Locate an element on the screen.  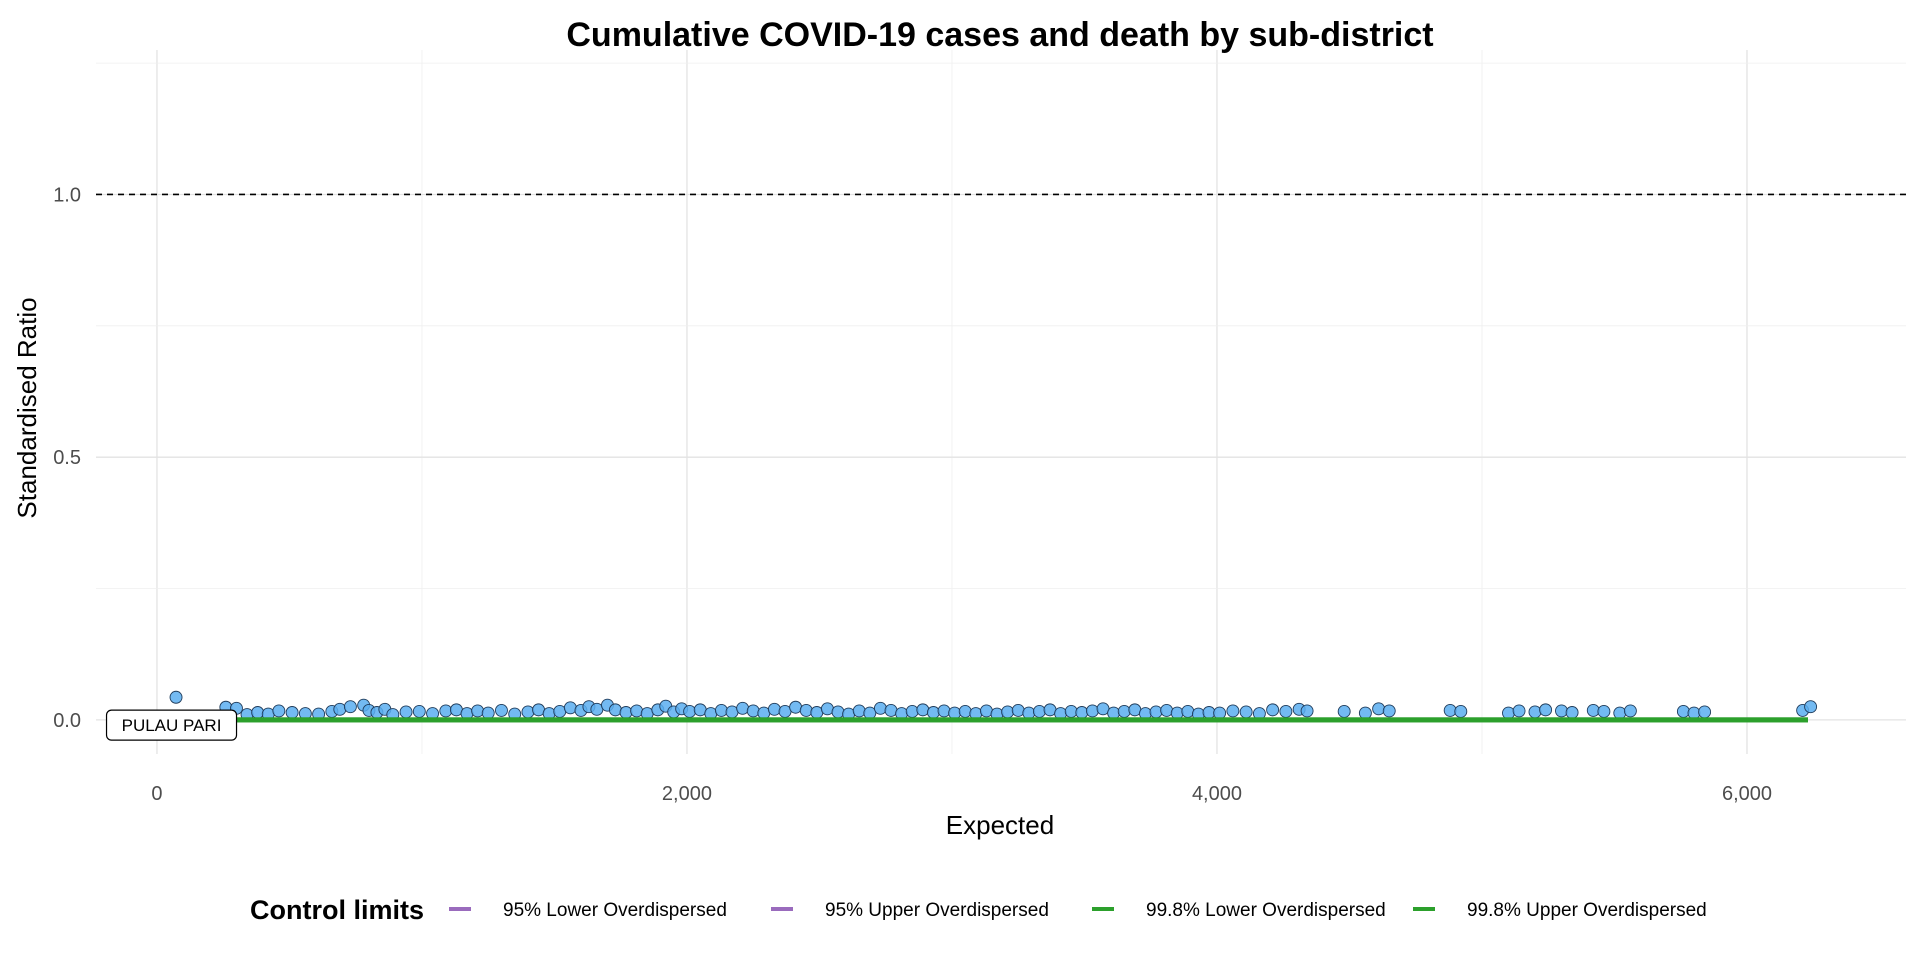
x-axis-title: Expected is located at coordinates (1000, 825).